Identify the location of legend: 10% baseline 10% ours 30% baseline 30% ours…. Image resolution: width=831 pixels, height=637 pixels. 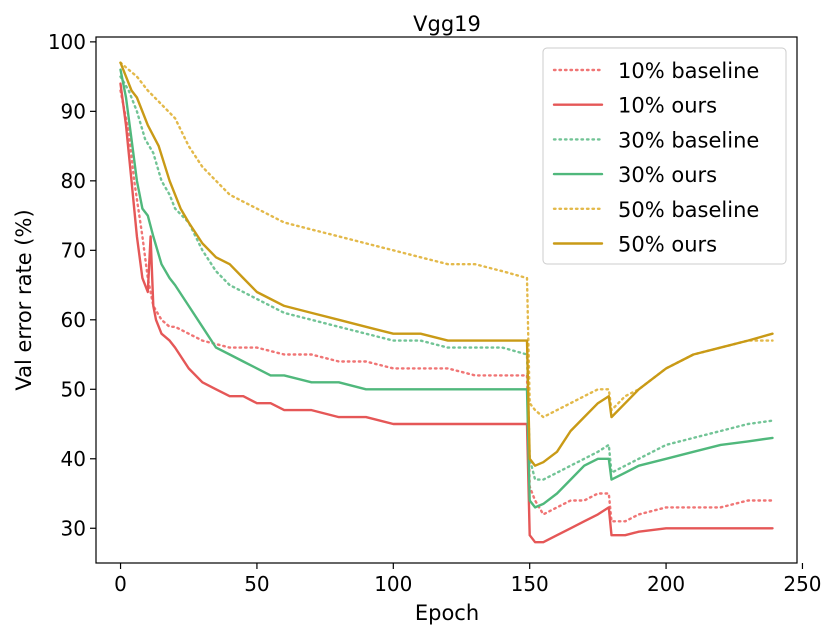
(664, 156).